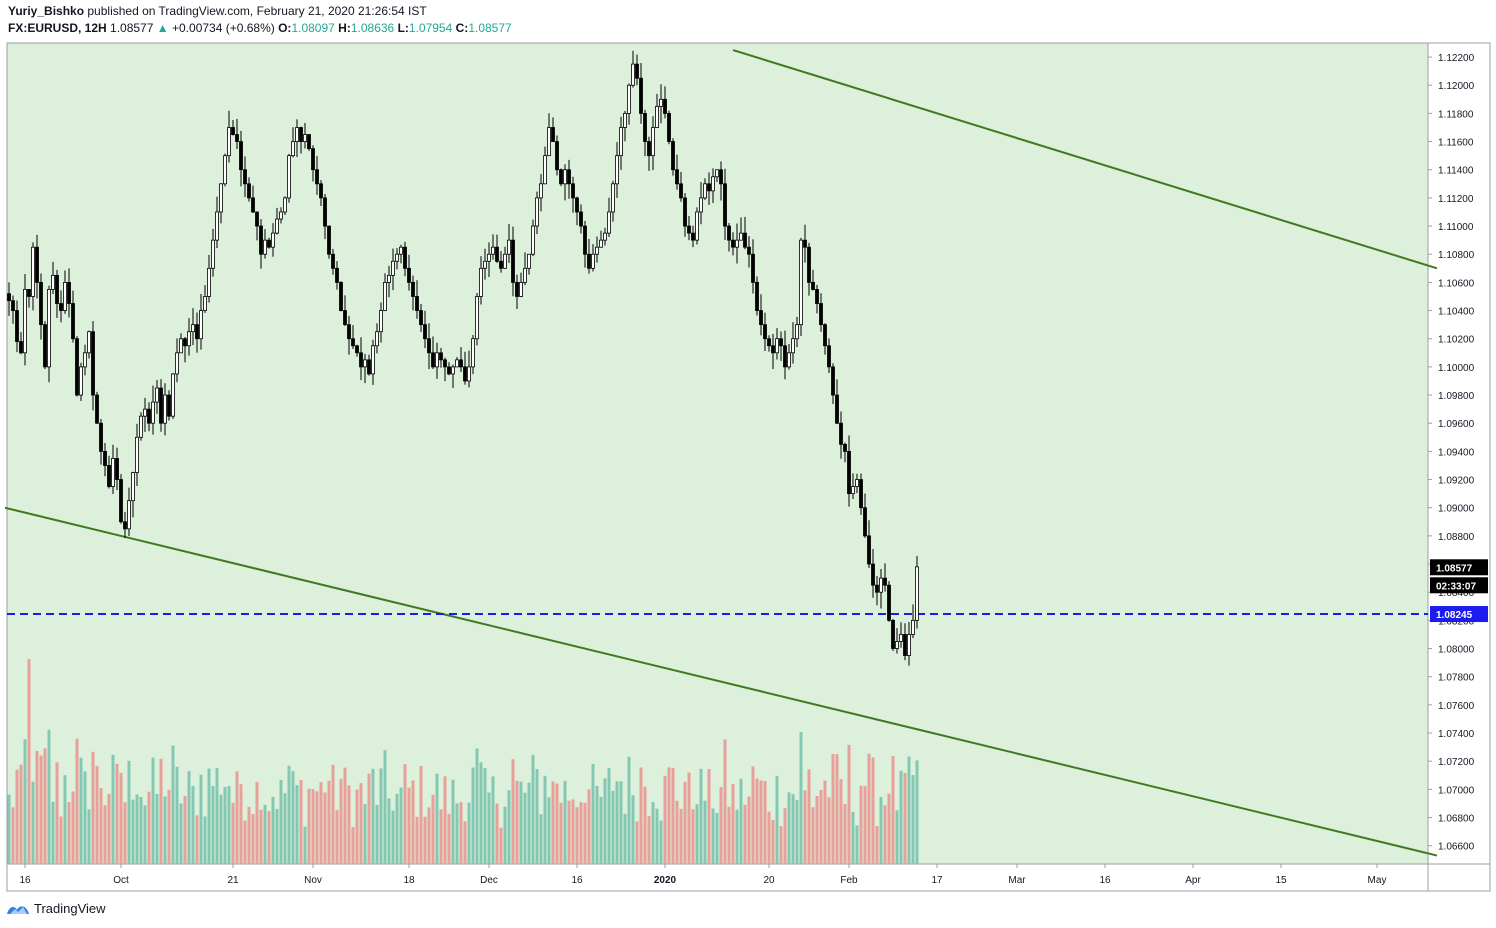  Describe the element at coordinates (1456, 621) in the screenshot. I see `price-tick-label: 1.08200` at that location.